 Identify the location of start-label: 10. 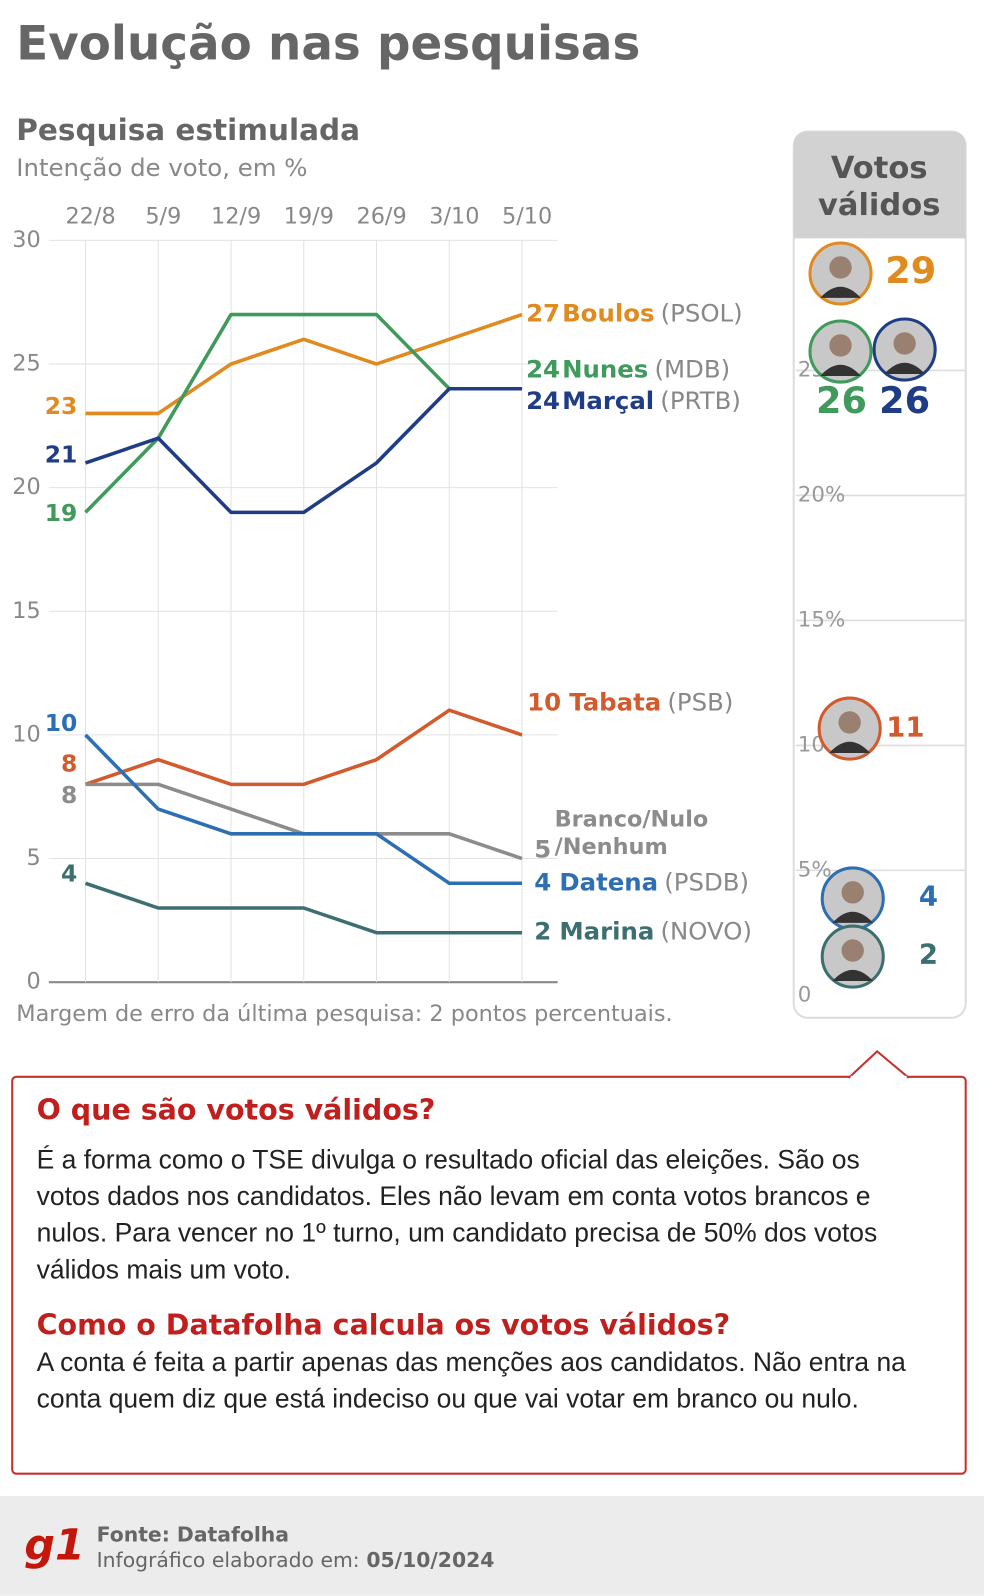
(61, 723).